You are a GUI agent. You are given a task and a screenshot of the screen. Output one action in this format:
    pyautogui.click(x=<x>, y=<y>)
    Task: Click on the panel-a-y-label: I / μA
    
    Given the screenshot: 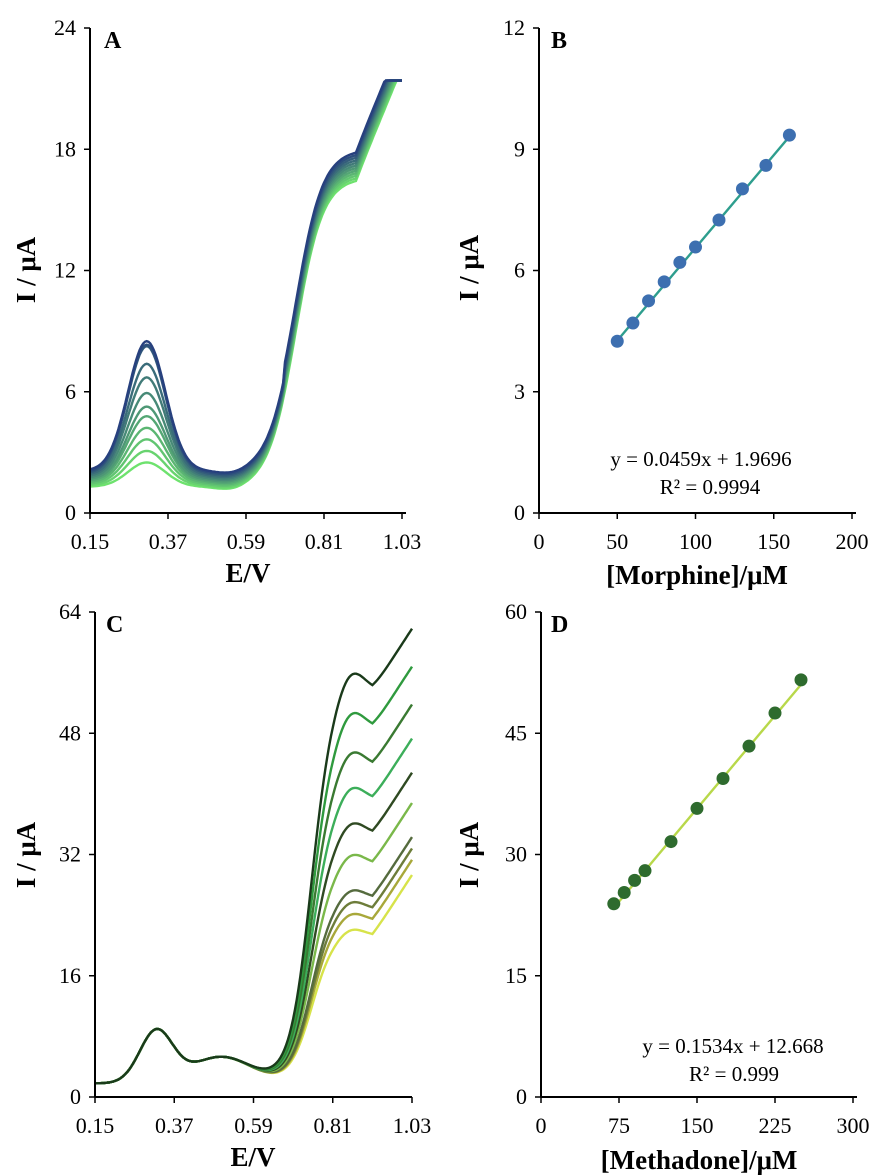 What is the action you would take?
    pyautogui.click(x=26, y=269)
    